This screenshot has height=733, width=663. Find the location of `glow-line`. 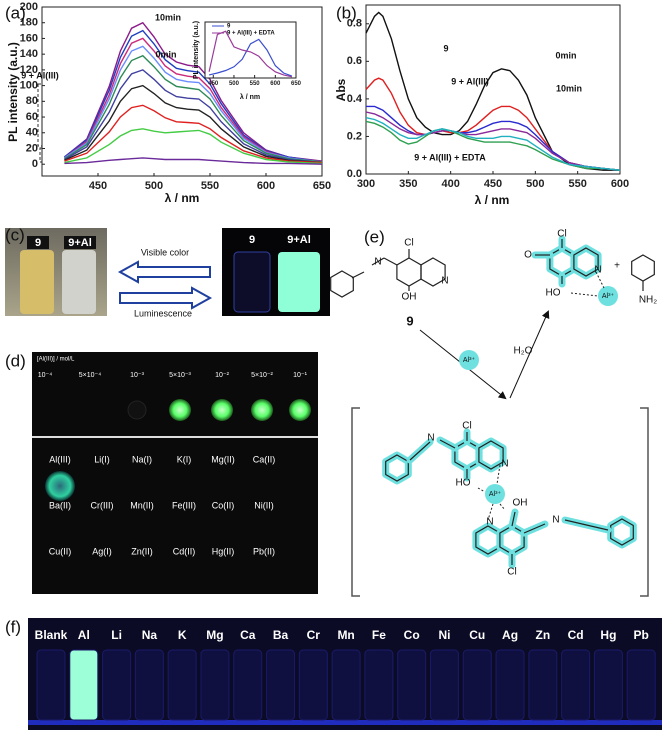

glow-line is located at coordinates (345, 722).